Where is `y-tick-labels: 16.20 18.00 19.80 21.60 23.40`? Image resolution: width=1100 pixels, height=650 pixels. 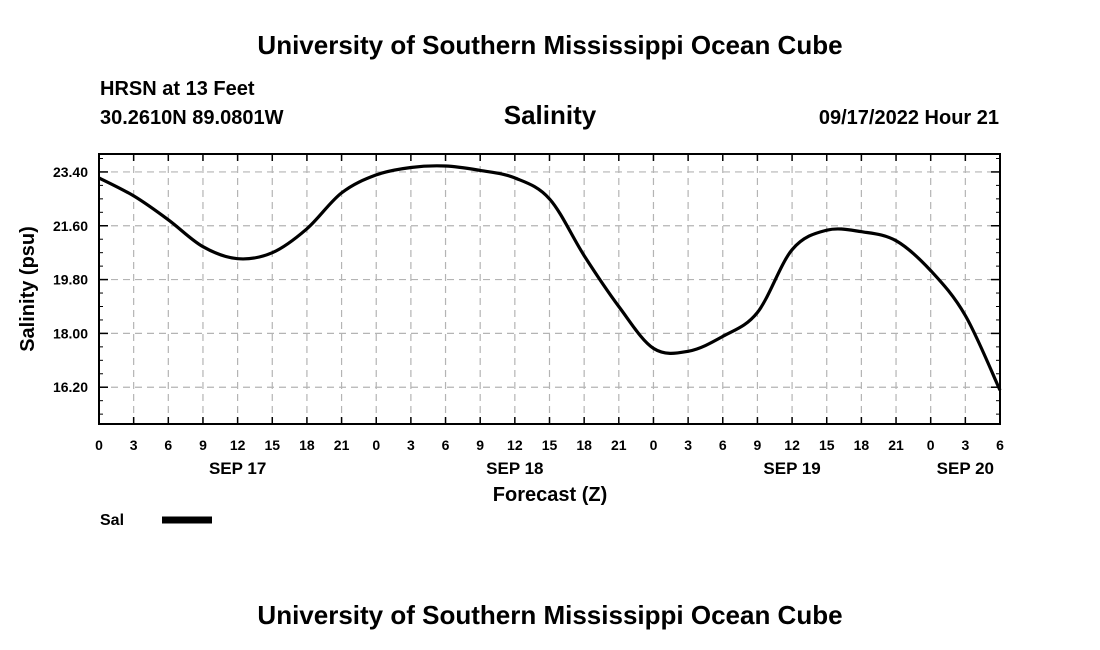 y-tick-labels: 16.20 18.00 19.80 21.60 23.40 is located at coordinates (70, 279).